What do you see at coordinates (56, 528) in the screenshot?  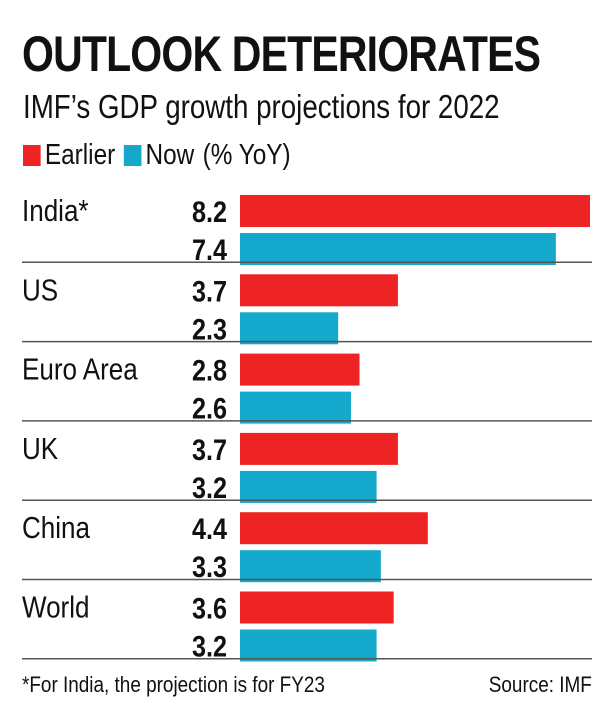 I see `category-label: China` at bounding box center [56, 528].